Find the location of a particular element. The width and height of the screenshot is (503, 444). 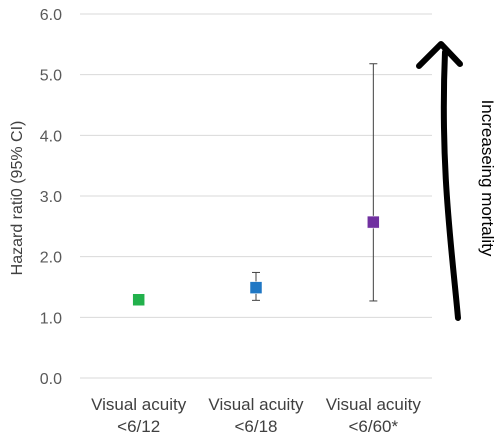

y-tick-label: 6.0 is located at coordinates (51, 15).